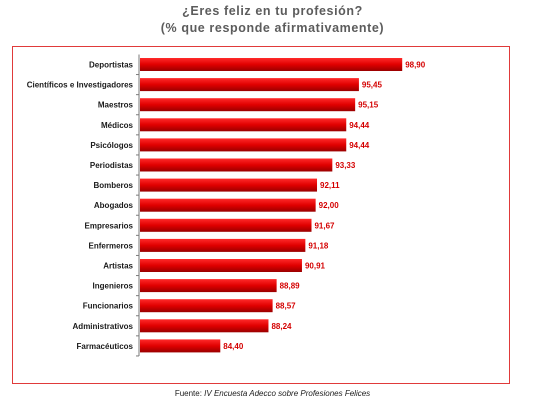 The height and width of the screenshot is (405, 545). Describe the element at coordinates (345, 165) in the screenshot. I see `value-label: 93,33` at that location.